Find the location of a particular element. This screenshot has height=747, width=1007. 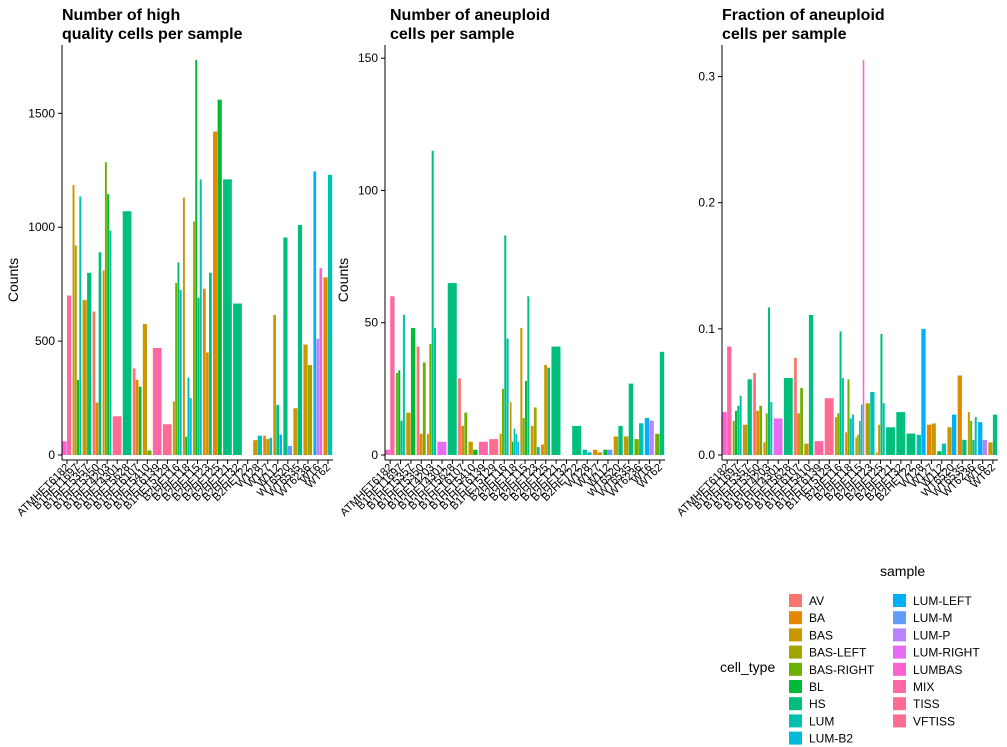

legend-label: BAS-LEFT is located at coordinates (838, 653).